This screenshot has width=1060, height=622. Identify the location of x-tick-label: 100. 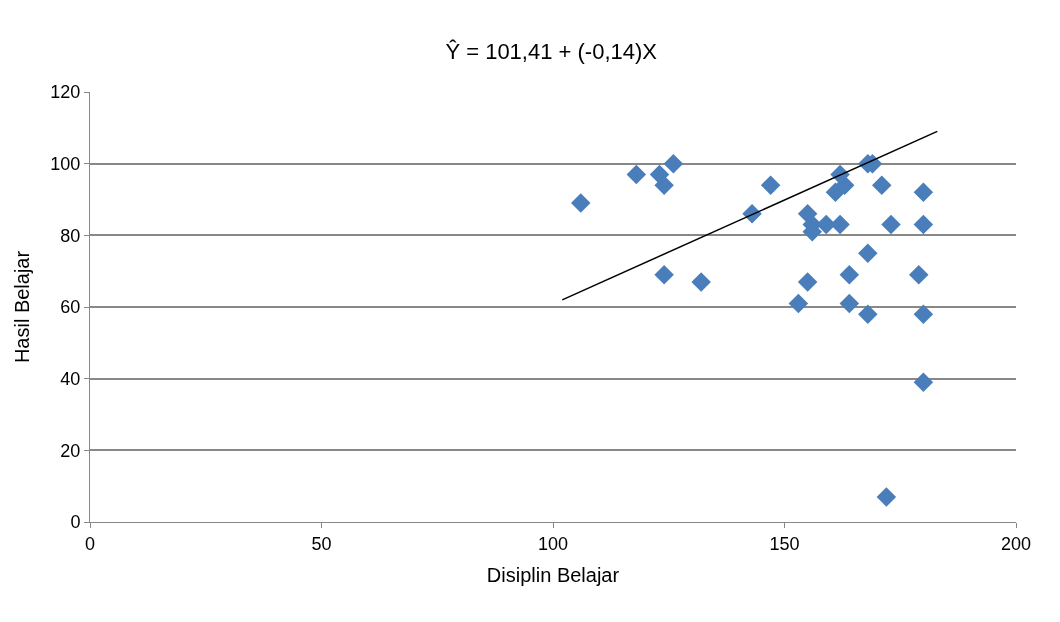
(553, 543).